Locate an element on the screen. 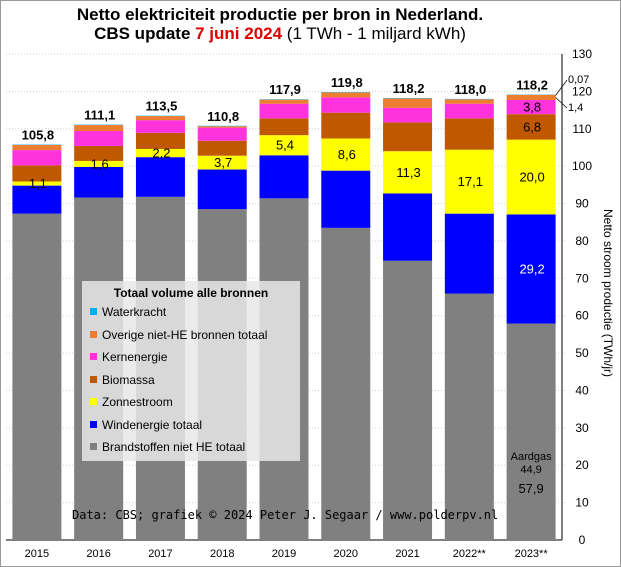 This screenshot has height=567, width=621. data-label: 3,8 is located at coordinates (532, 107).